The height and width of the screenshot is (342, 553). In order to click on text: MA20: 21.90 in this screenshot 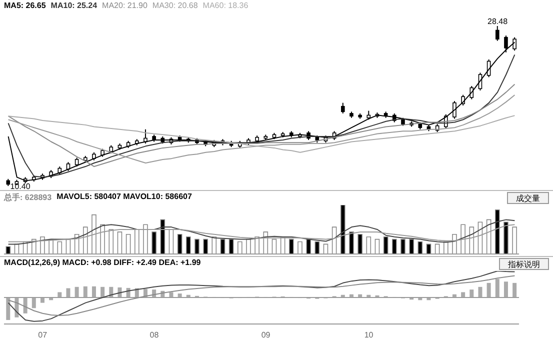, I will do `click(125, 6)`.